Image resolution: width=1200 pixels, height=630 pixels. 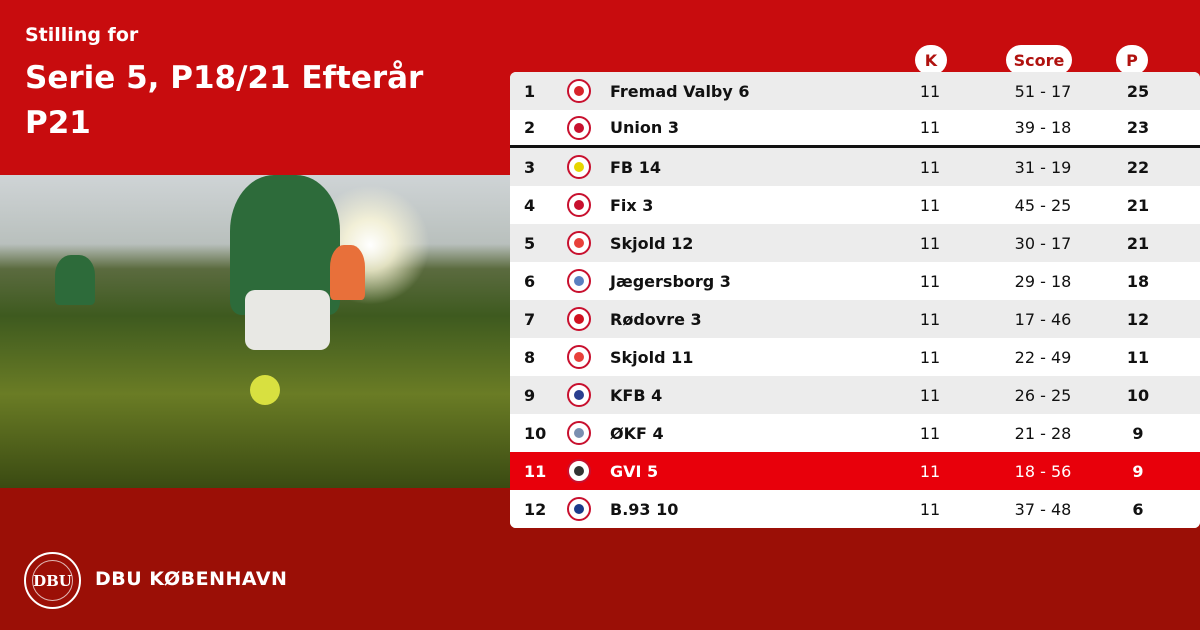 What do you see at coordinates (1043, 395) in the screenshot?
I see `score: 26 - 25` at bounding box center [1043, 395].